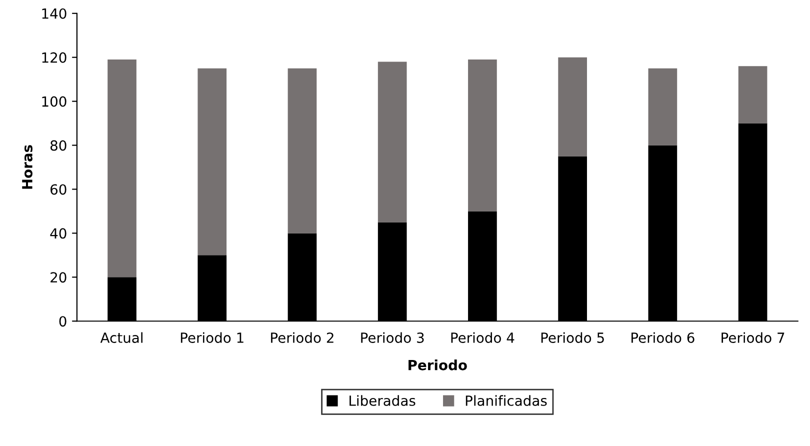 This screenshot has height=446, width=810. What do you see at coordinates (54, 101) in the screenshot?
I see `y-tick-label: 100` at bounding box center [54, 101].